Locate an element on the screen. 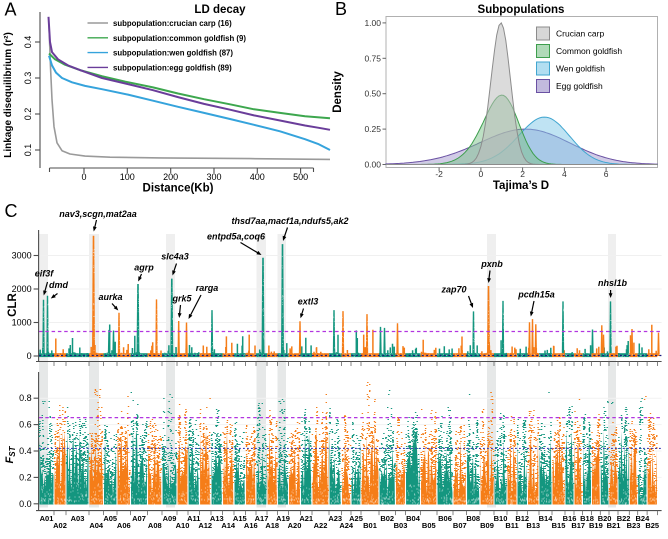 This screenshot has height=539, width=668. svg-text: 1000 is located at coordinates (22, 323).